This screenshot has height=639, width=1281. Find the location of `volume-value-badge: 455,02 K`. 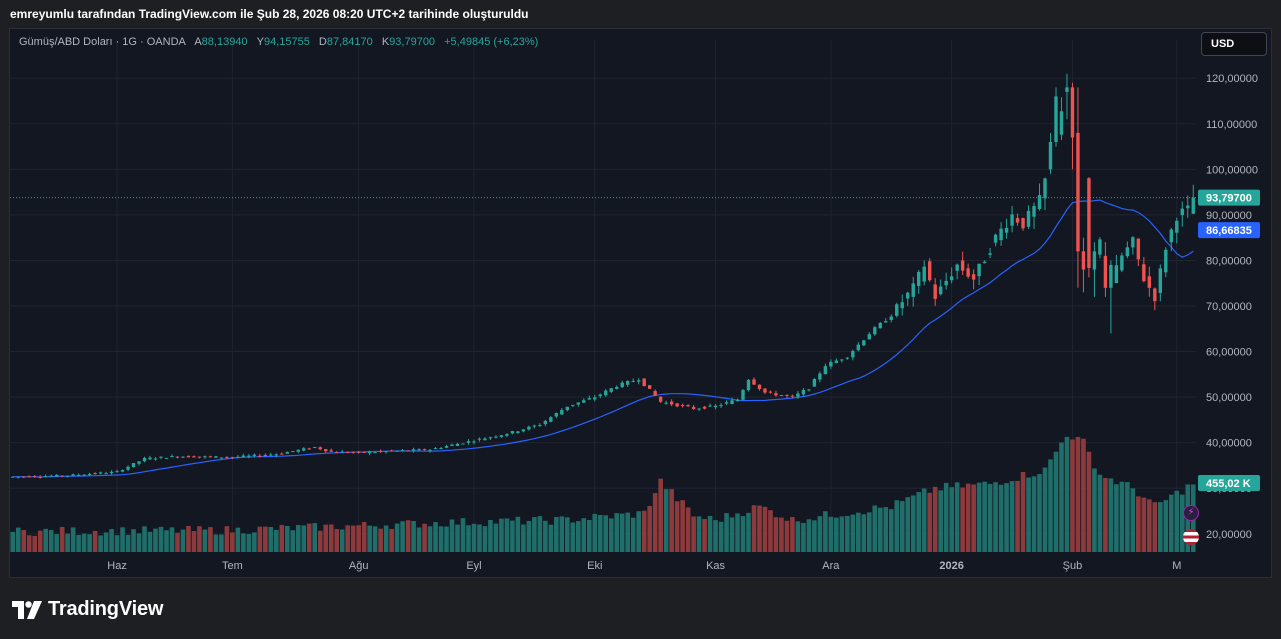

volume-value-badge: 455,02 K is located at coordinates (1228, 484).